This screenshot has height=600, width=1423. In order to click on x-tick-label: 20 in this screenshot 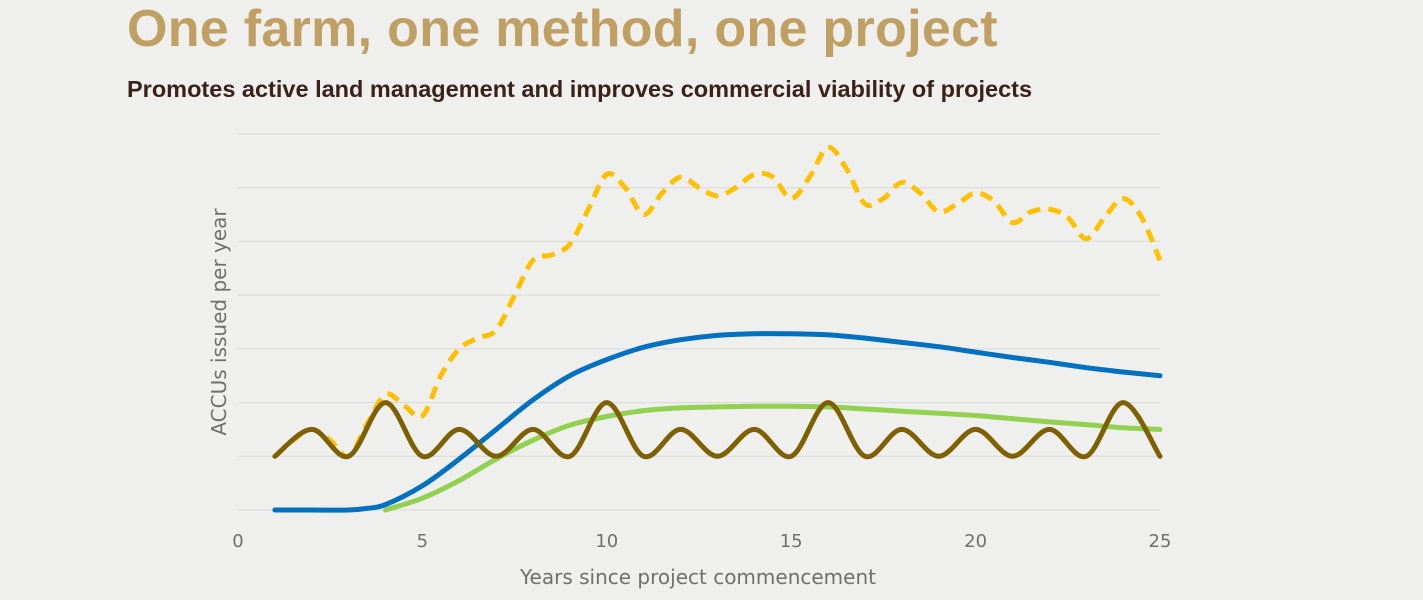, I will do `click(975, 541)`.